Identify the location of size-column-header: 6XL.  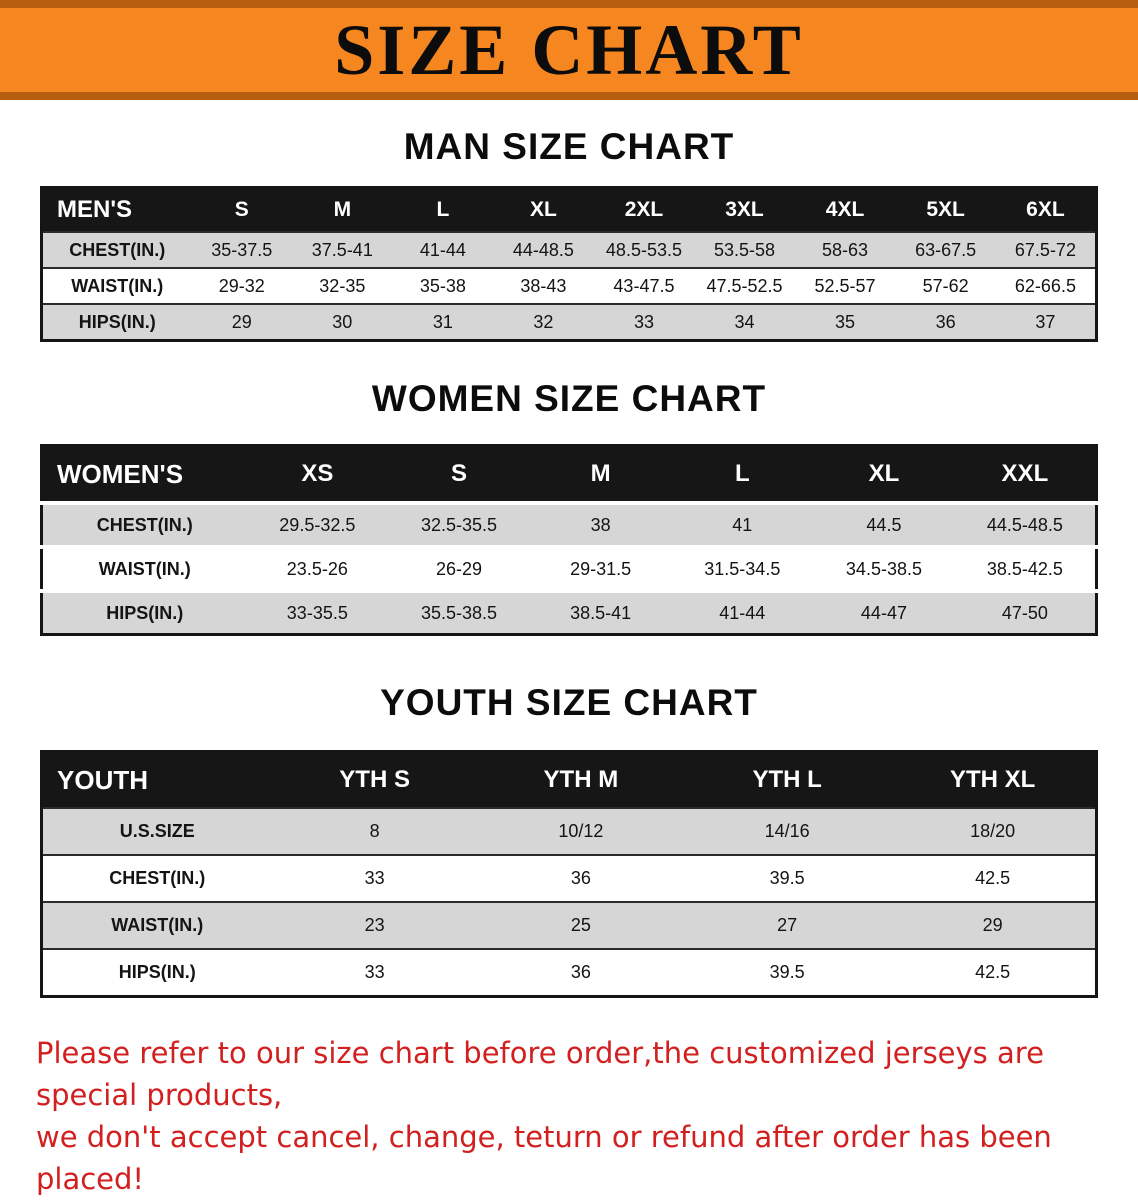
(1046, 209).